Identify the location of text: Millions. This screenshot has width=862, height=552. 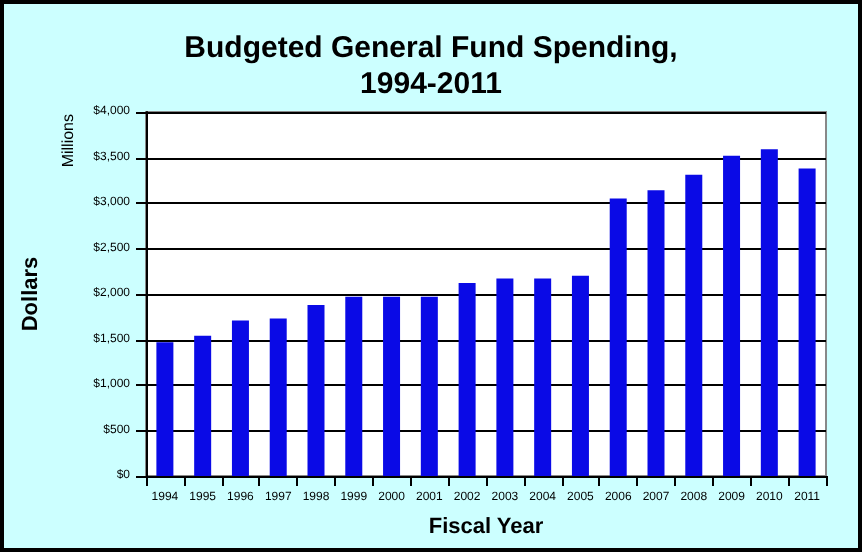
(68, 141).